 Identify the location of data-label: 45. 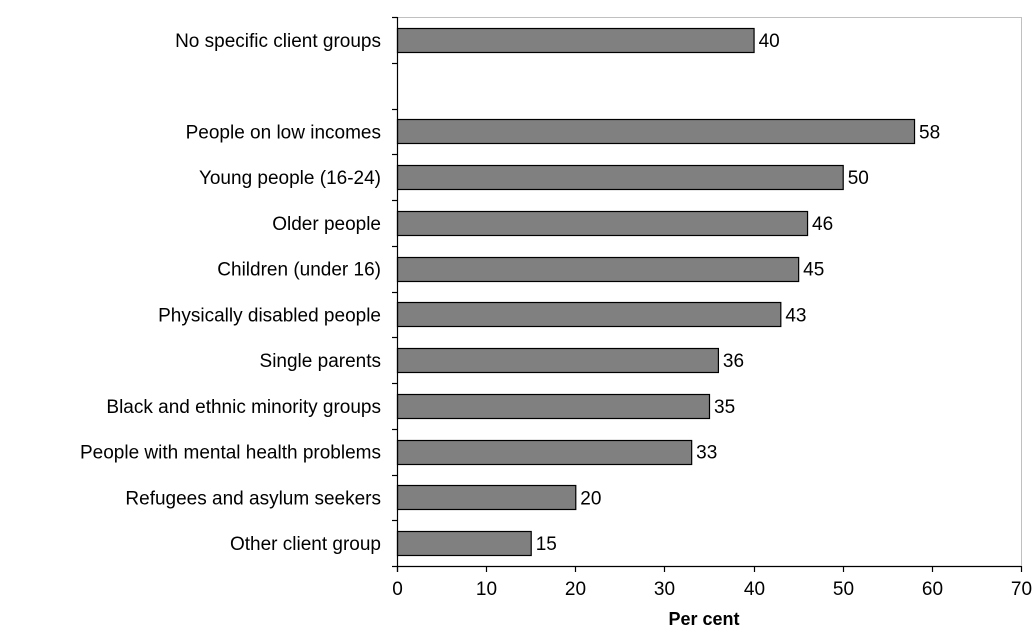
(813, 270).